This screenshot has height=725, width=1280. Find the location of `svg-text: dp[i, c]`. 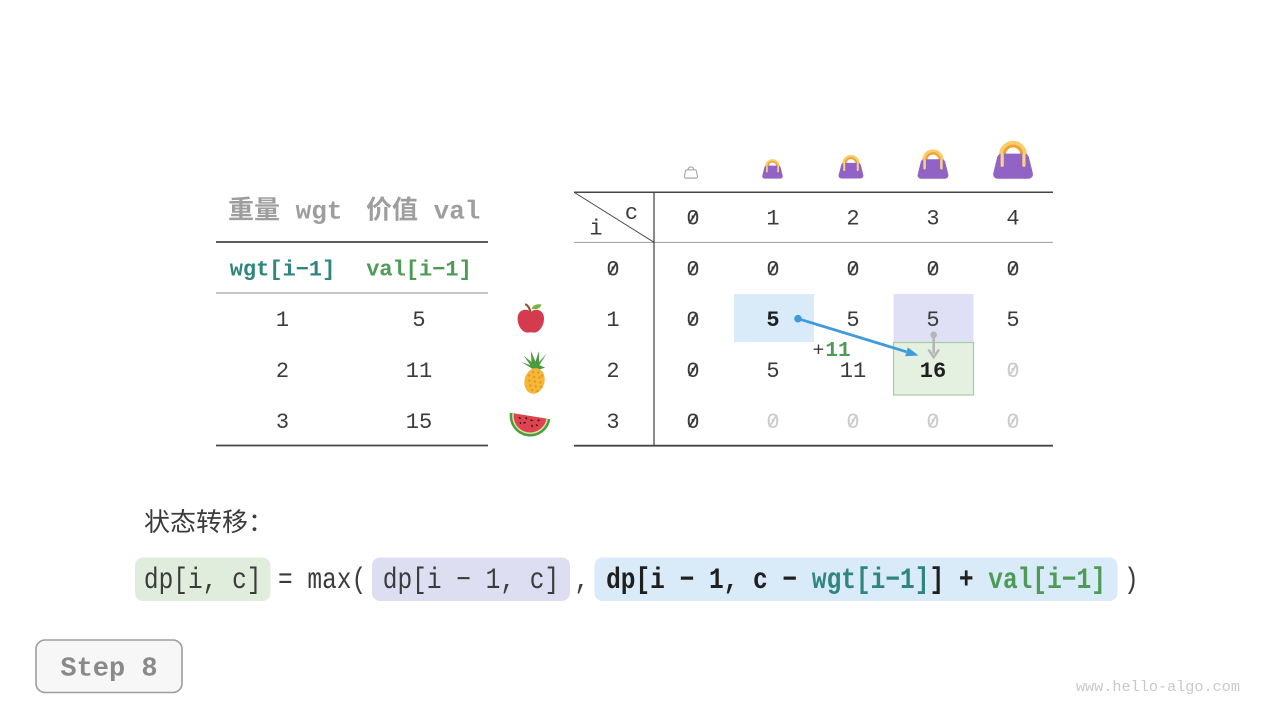

svg-text: dp[i, c] is located at coordinates (203, 581).